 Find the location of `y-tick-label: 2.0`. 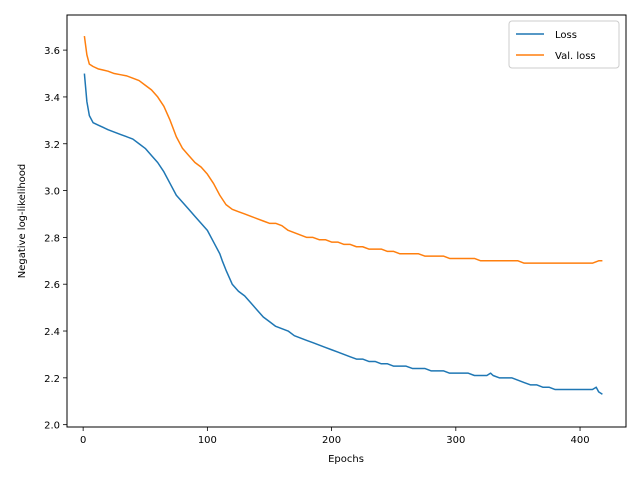

y-tick-label: 2.0 is located at coordinates (52, 426).